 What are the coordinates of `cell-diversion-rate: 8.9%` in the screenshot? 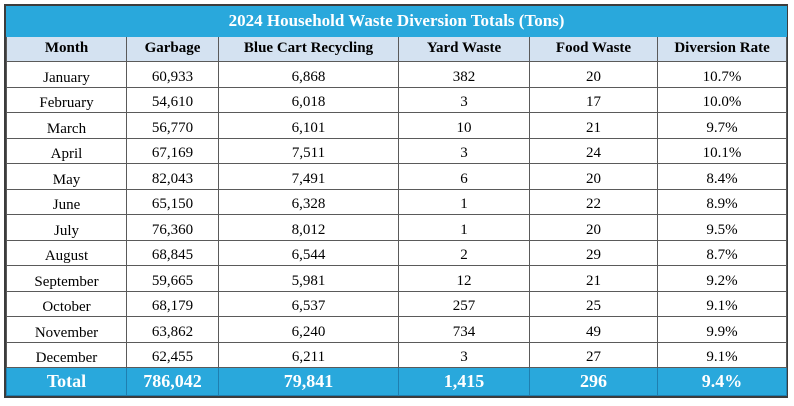 It's located at (722, 202).